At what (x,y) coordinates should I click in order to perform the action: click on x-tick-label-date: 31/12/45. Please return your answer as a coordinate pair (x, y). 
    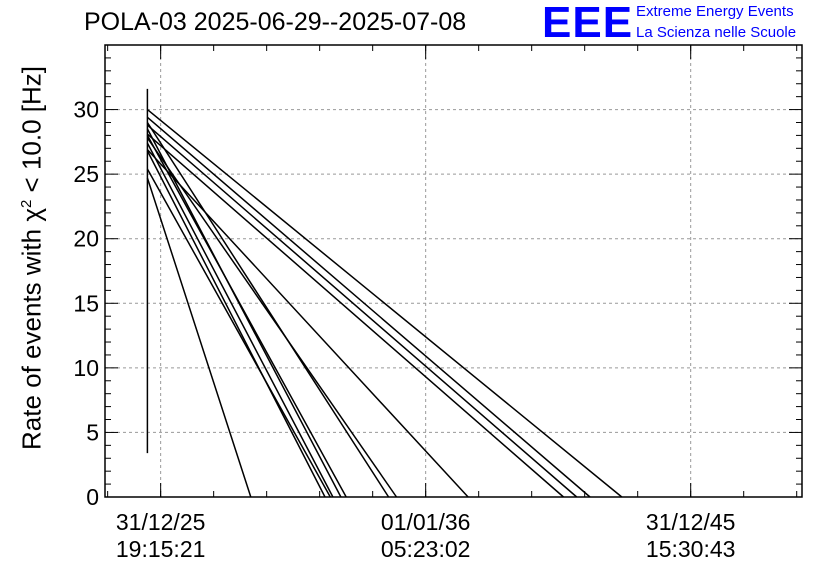
    Looking at the image, I should click on (691, 522).